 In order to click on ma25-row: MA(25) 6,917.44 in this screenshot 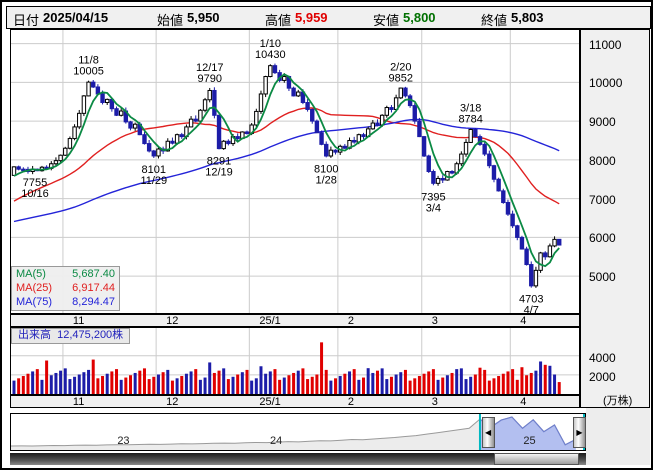, I will do `click(65, 288)`.